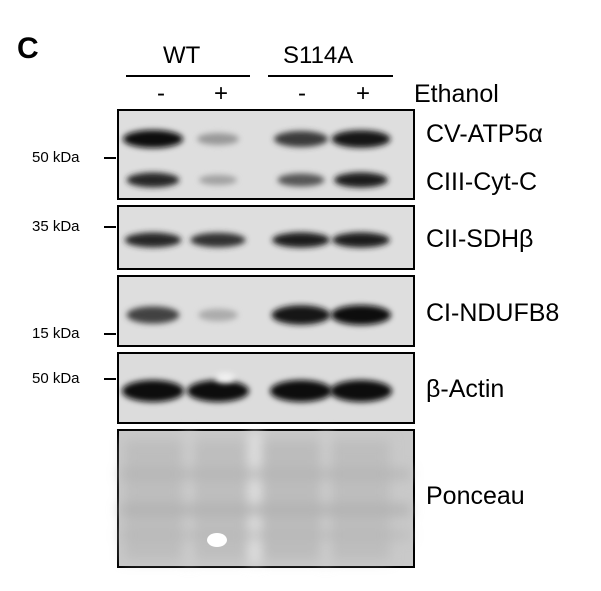 This screenshot has height=591, width=601. I want to click on group-underline-wt, so click(188, 76).